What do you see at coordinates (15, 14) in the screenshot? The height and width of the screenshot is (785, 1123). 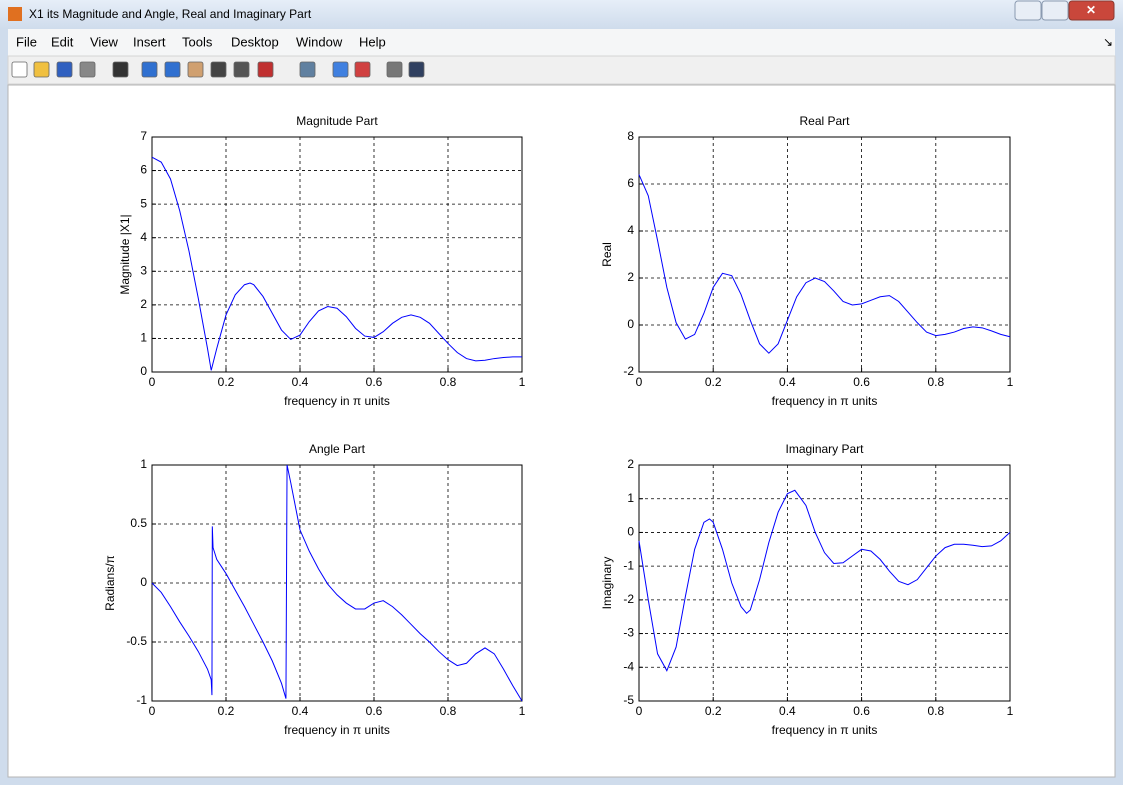 I see `app-icon` at bounding box center [15, 14].